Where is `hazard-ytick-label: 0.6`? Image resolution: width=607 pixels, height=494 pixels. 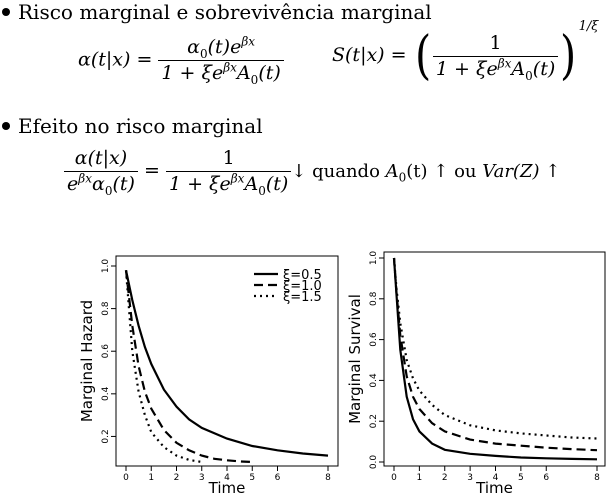
hazard-ytick-label: 0.6 is located at coordinates (106, 351).